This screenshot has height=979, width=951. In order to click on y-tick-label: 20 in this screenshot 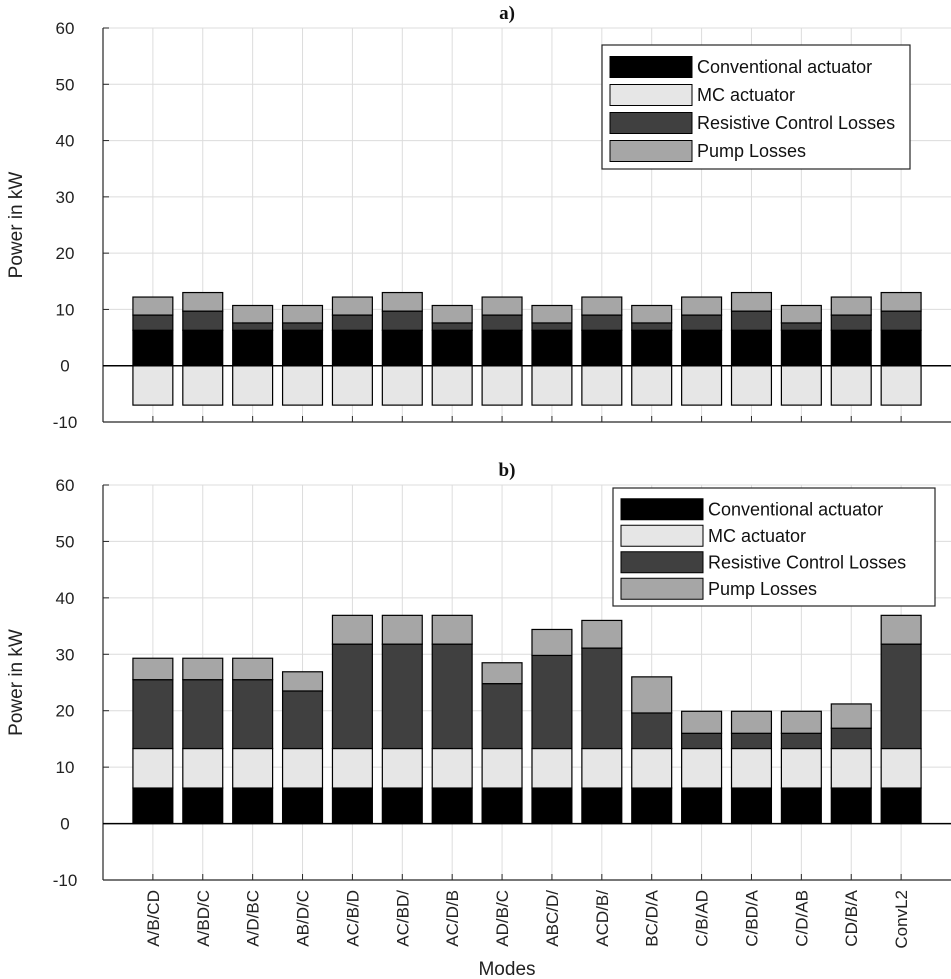, I will do `click(65, 711)`.